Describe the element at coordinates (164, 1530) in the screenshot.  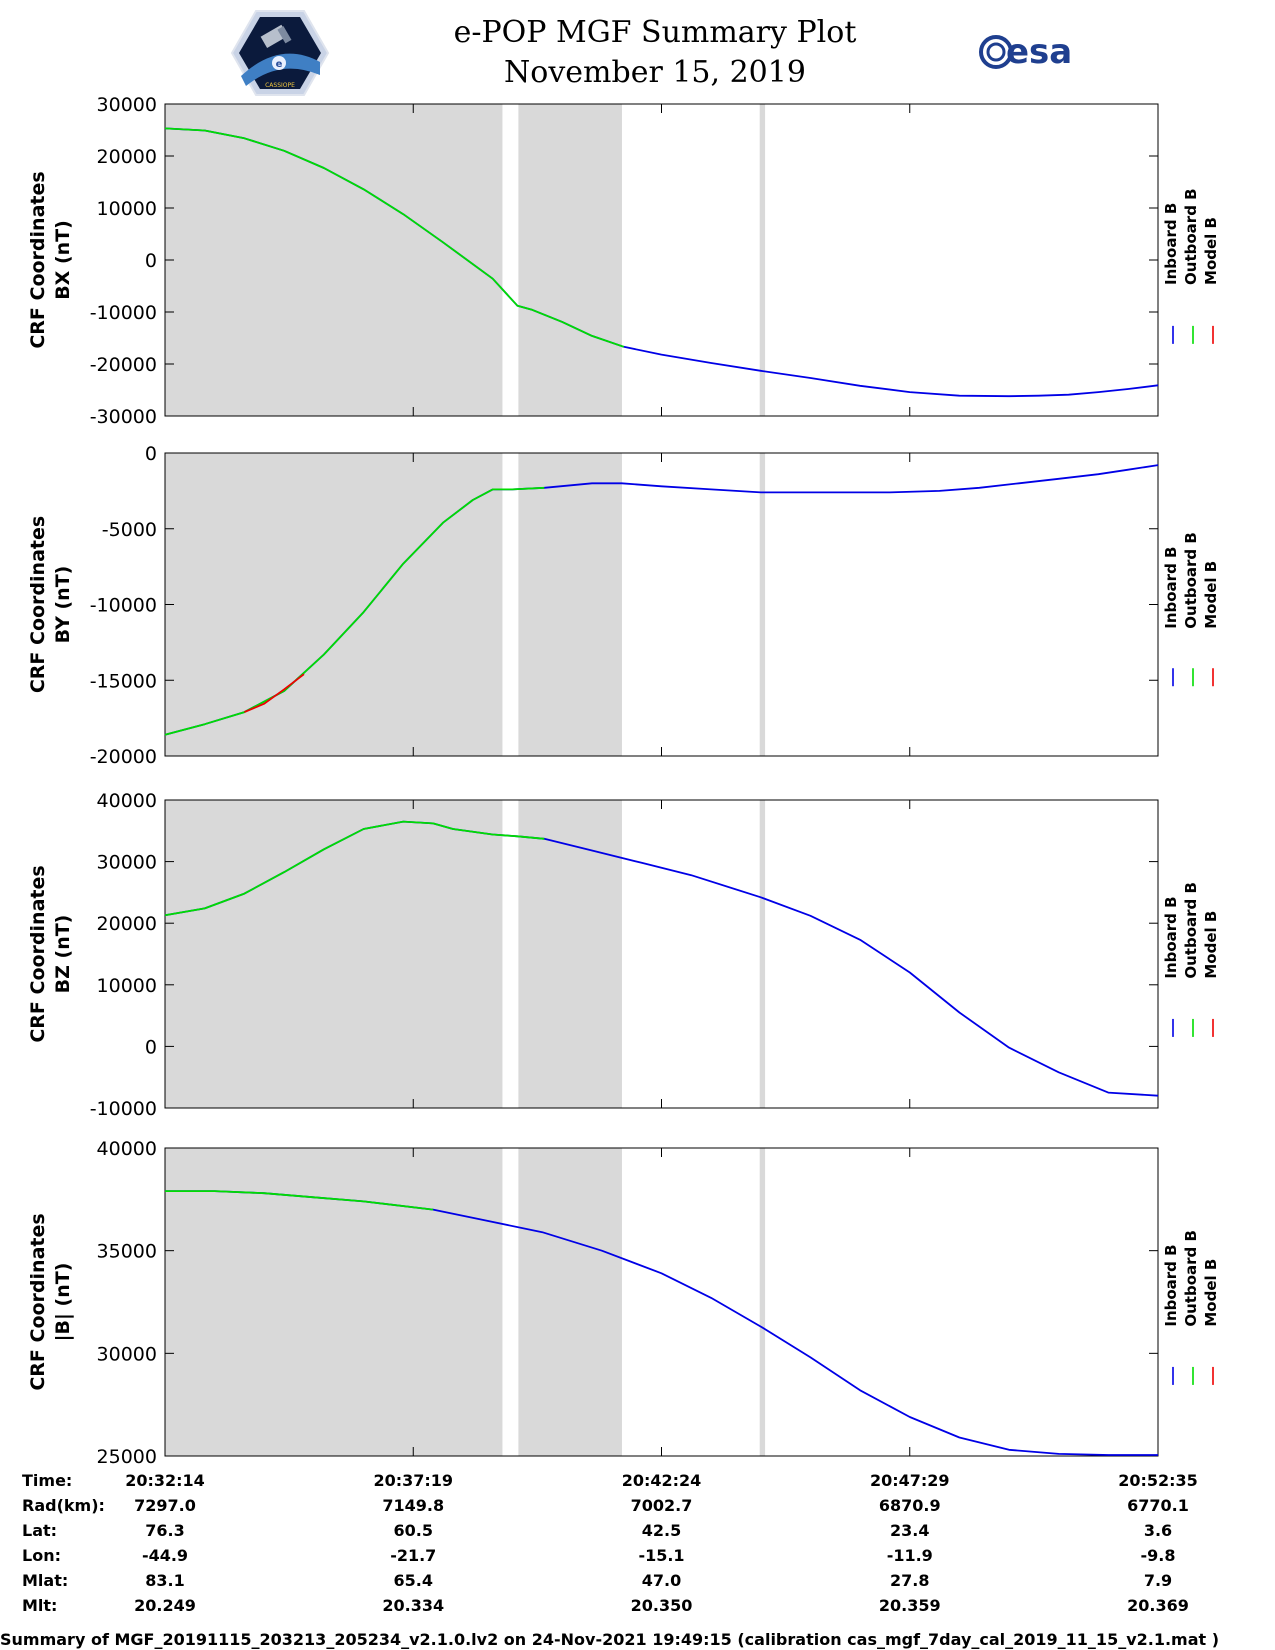
I see `info-value: 76.3` at that location.